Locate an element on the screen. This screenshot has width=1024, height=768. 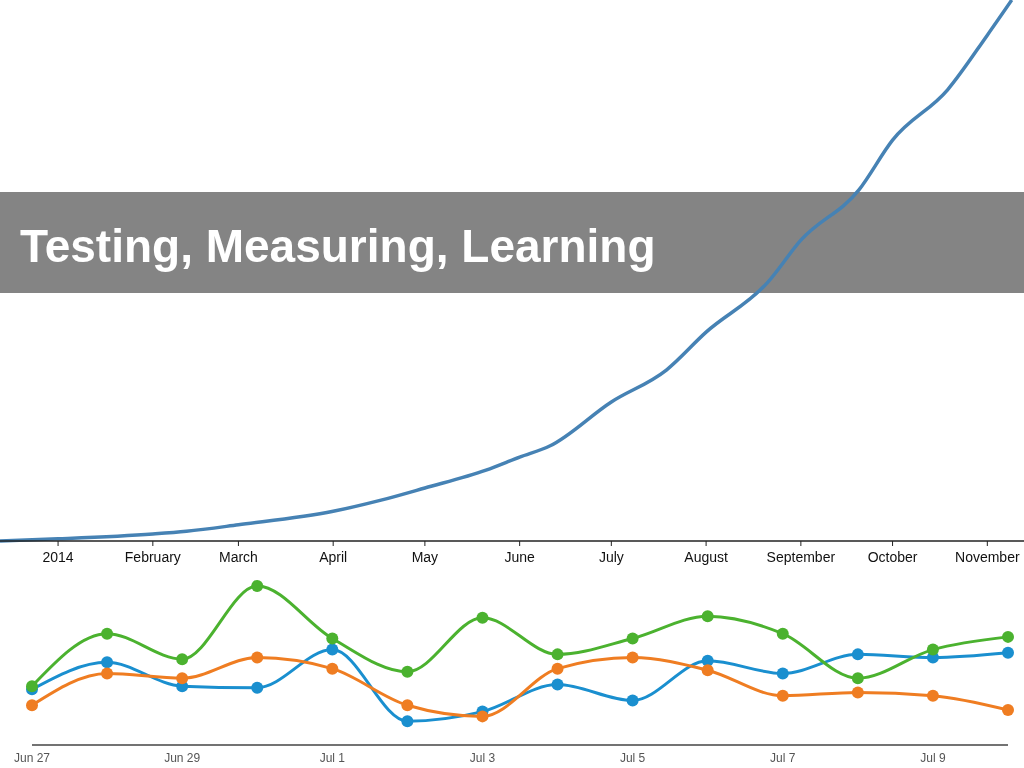
x-tick-label: March is located at coordinates (238, 557).